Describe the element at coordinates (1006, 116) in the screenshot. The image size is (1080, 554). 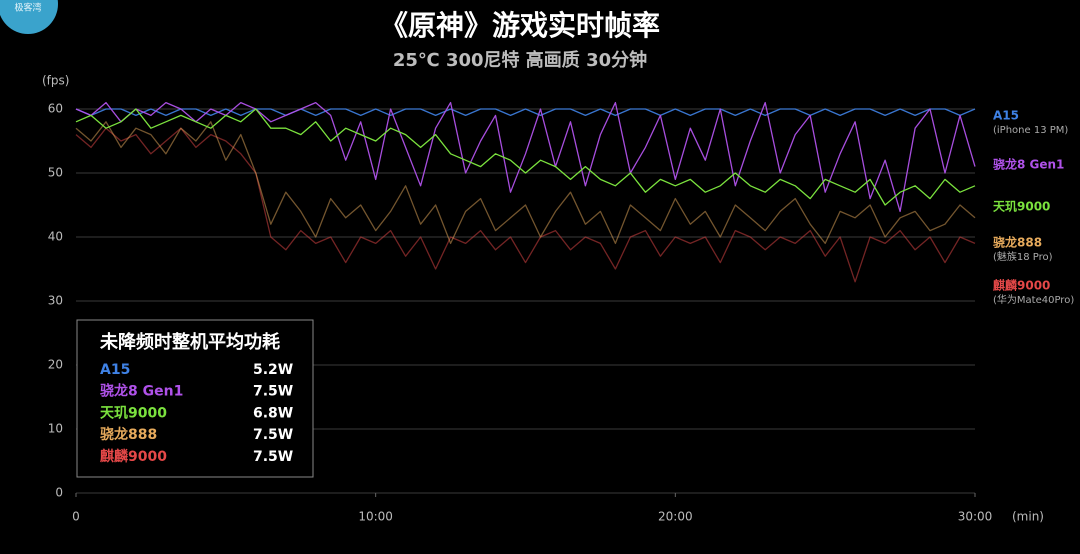
I see `legend-label: A15` at that location.